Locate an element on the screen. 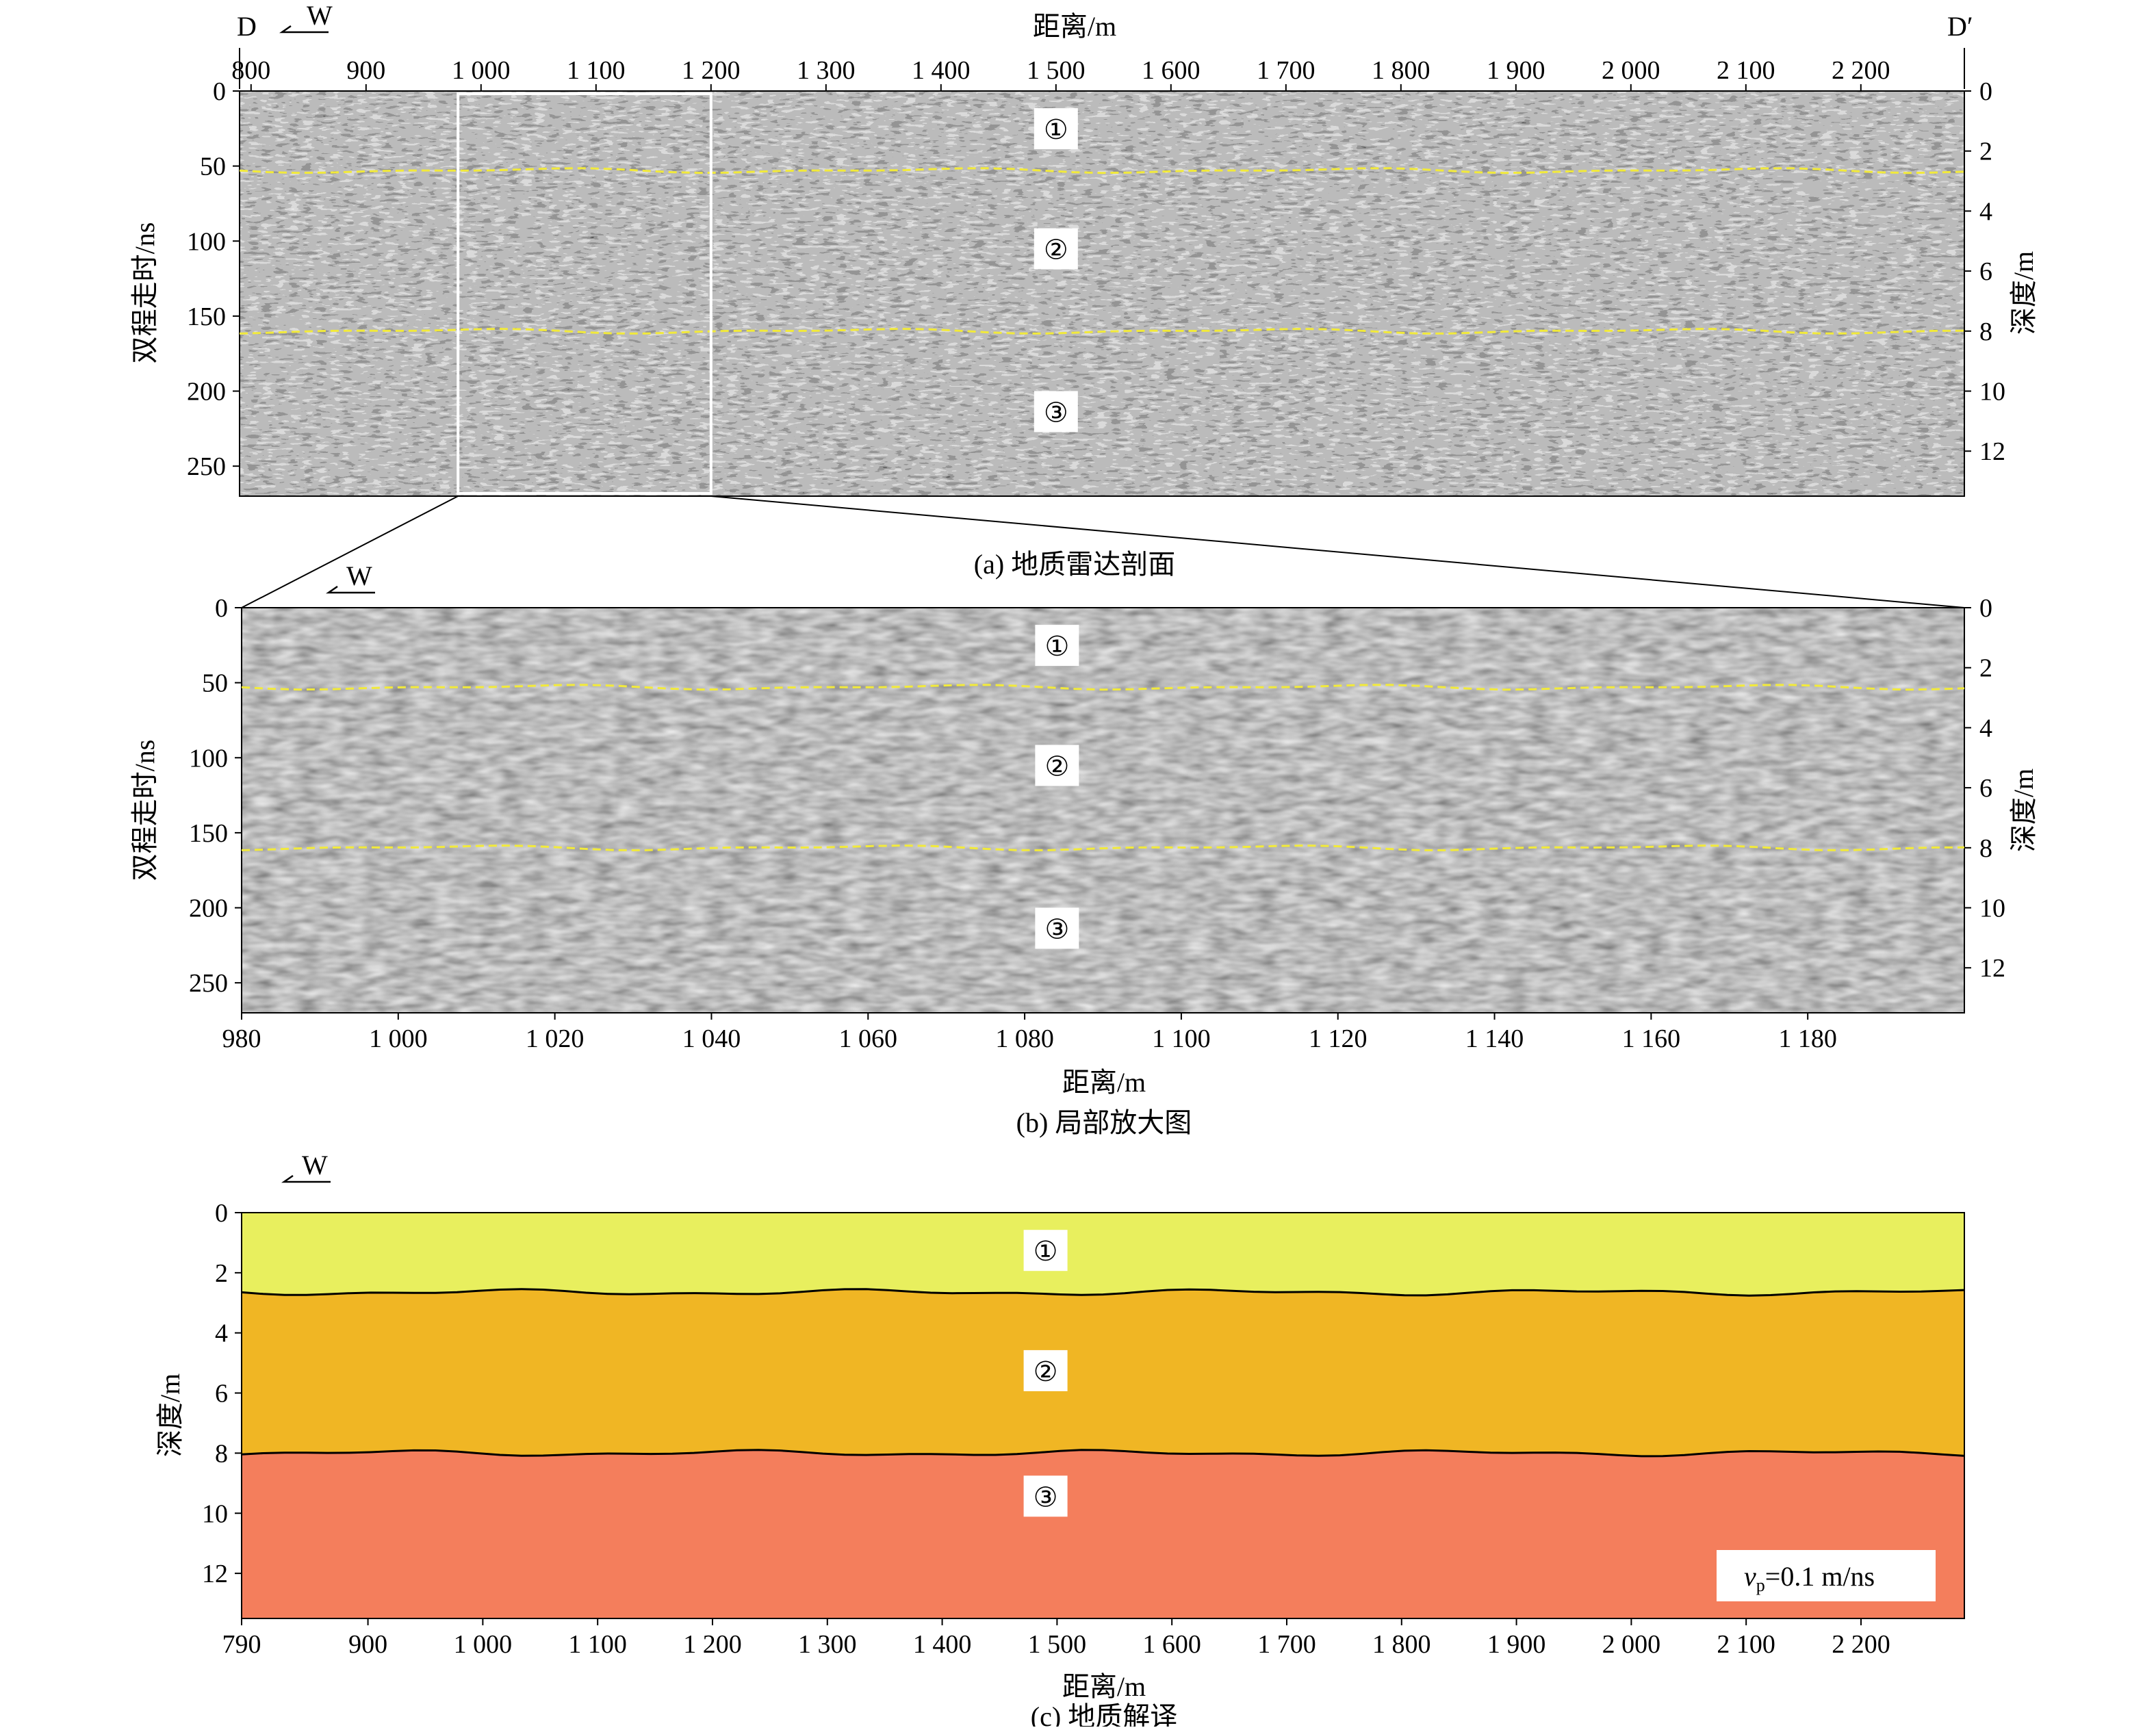 This screenshot has height=1730, width=2156. panel-a-direction-label: W is located at coordinates (320, 15).